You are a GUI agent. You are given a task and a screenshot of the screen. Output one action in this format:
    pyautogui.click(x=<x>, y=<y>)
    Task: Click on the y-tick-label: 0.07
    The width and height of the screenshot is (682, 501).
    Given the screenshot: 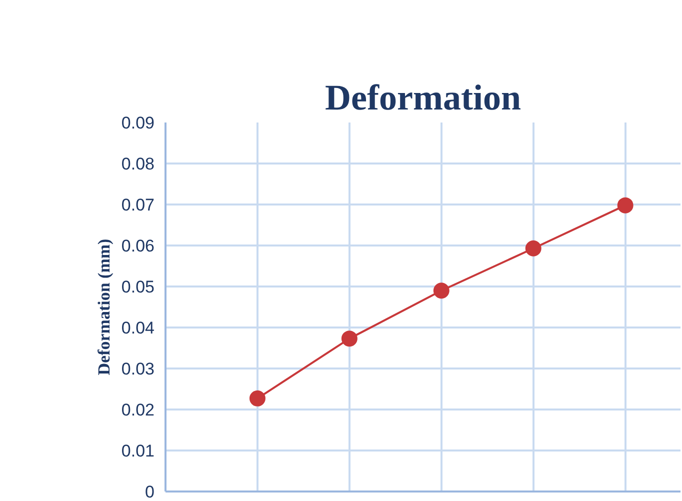 What is the action you would take?
    pyautogui.click(x=138, y=205)
    